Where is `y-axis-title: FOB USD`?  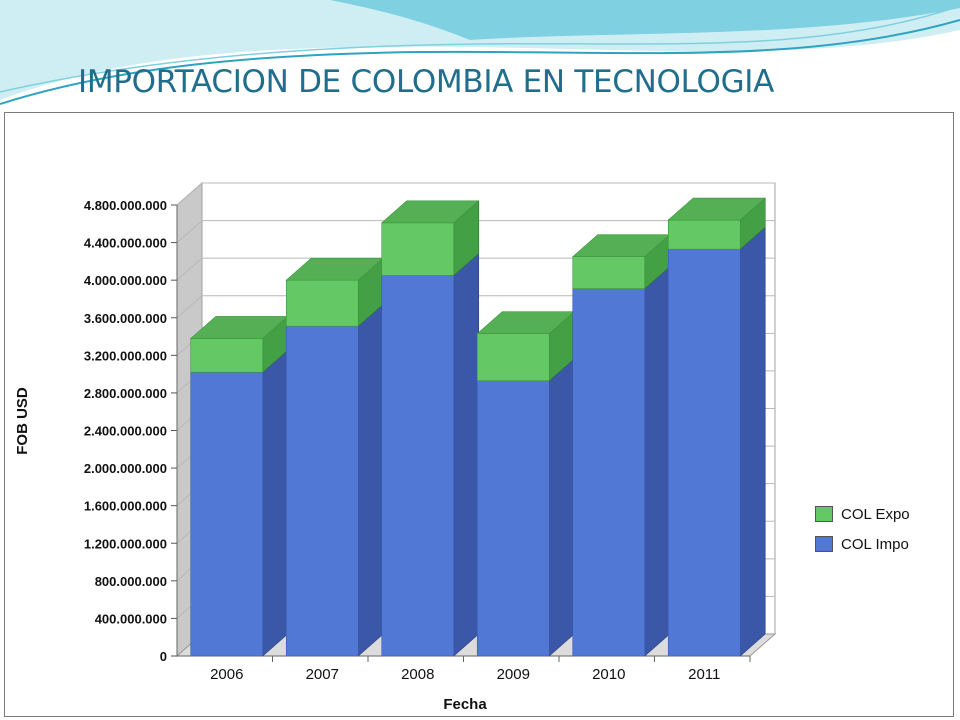 y-axis-title: FOB USD is located at coordinates (22, 421).